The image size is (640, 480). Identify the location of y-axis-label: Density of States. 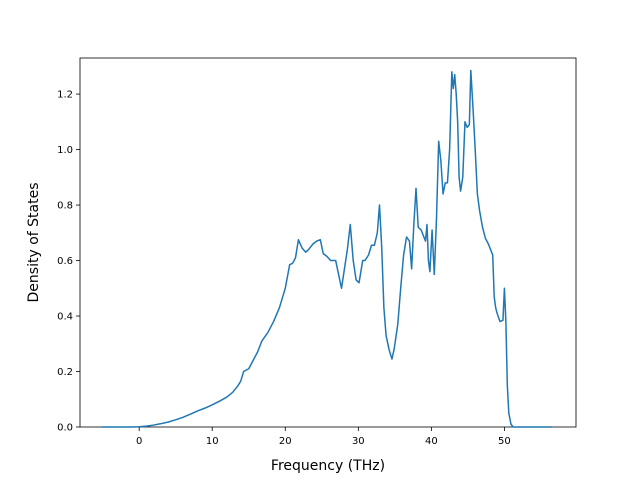
(34, 243).